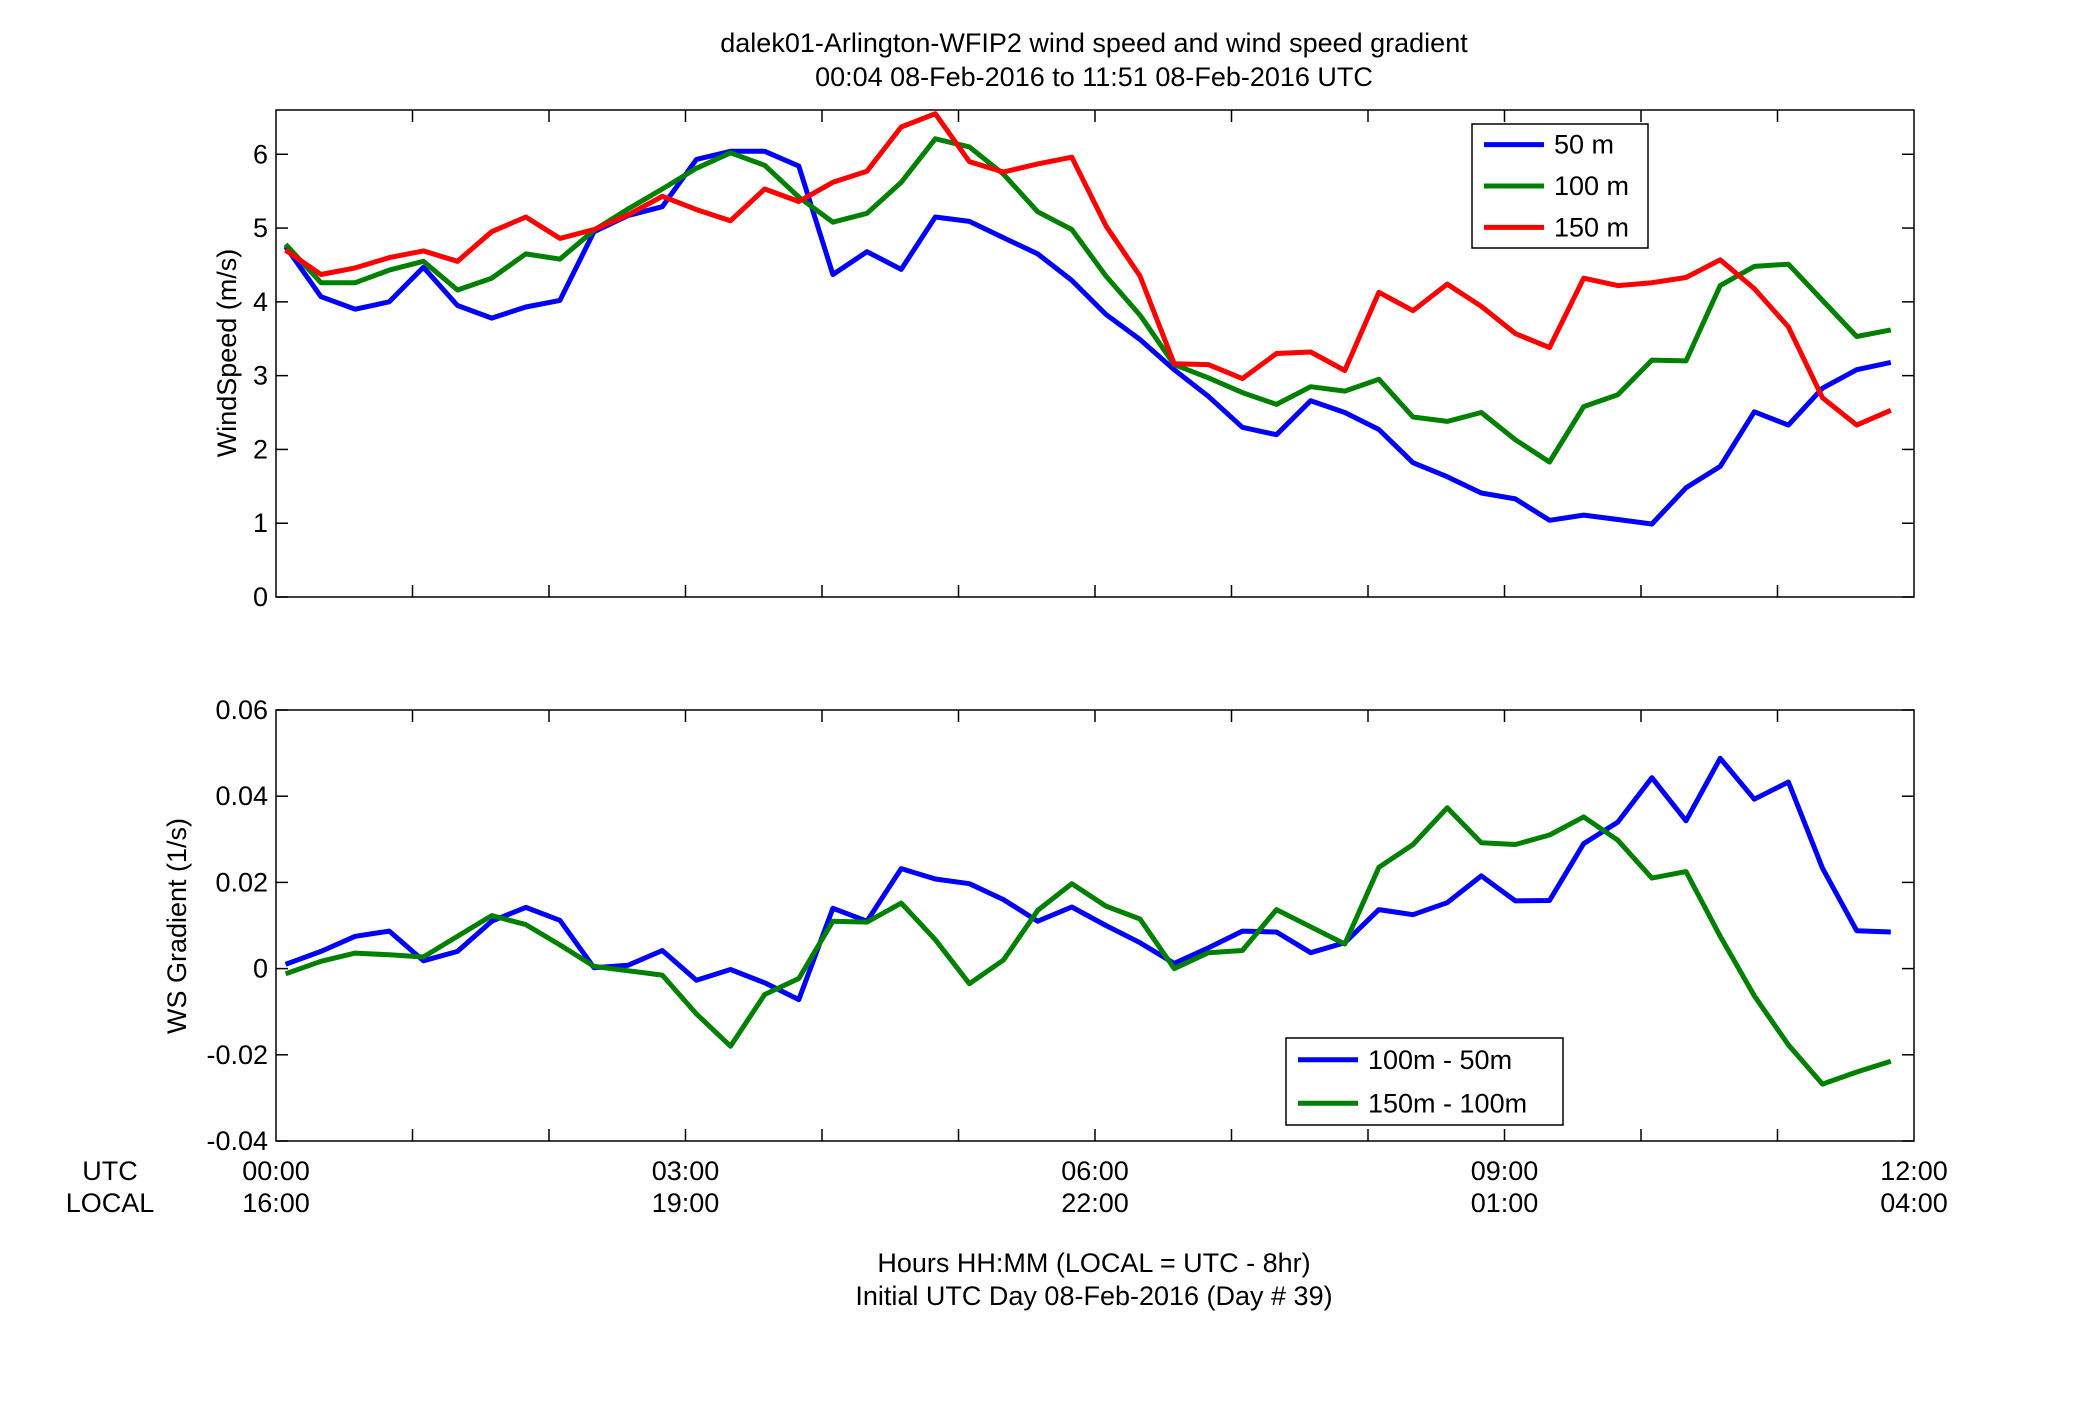  Describe the element at coordinates (110, 1203) in the screenshot. I see `local-row-label: LOCAL` at that location.